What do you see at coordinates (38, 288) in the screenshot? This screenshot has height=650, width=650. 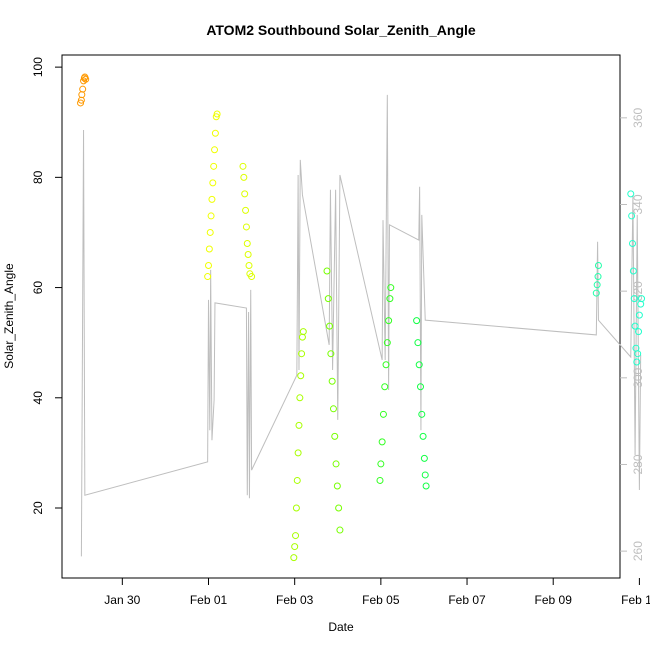 I see `y-tick-label: 60` at bounding box center [38, 288].